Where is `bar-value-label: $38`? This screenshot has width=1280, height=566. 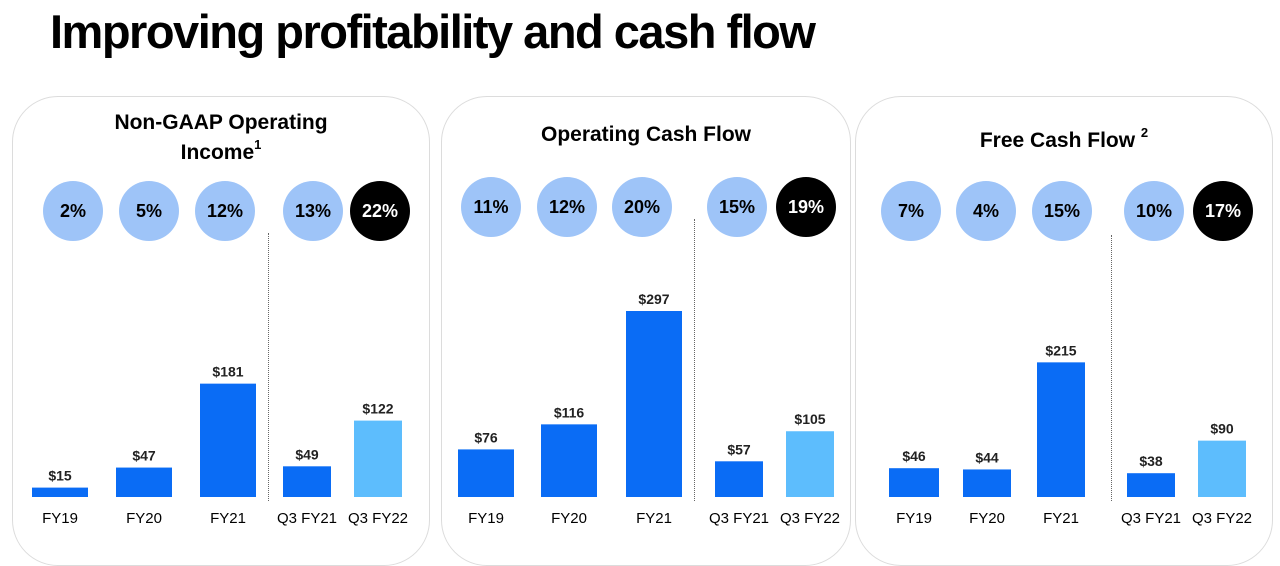
bar-value-label: $38 is located at coordinates (1151, 461).